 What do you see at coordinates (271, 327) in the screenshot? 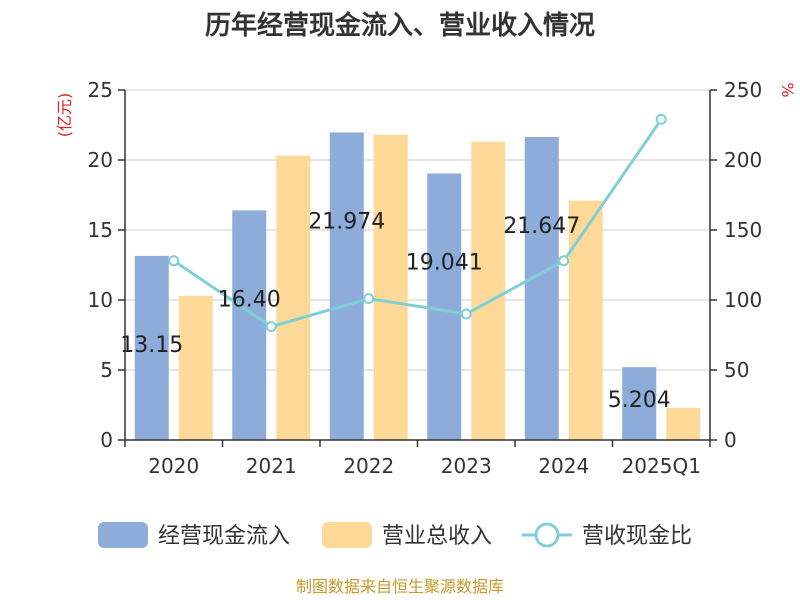
I see `point-营收现金比-2021` at bounding box center [271, 327].